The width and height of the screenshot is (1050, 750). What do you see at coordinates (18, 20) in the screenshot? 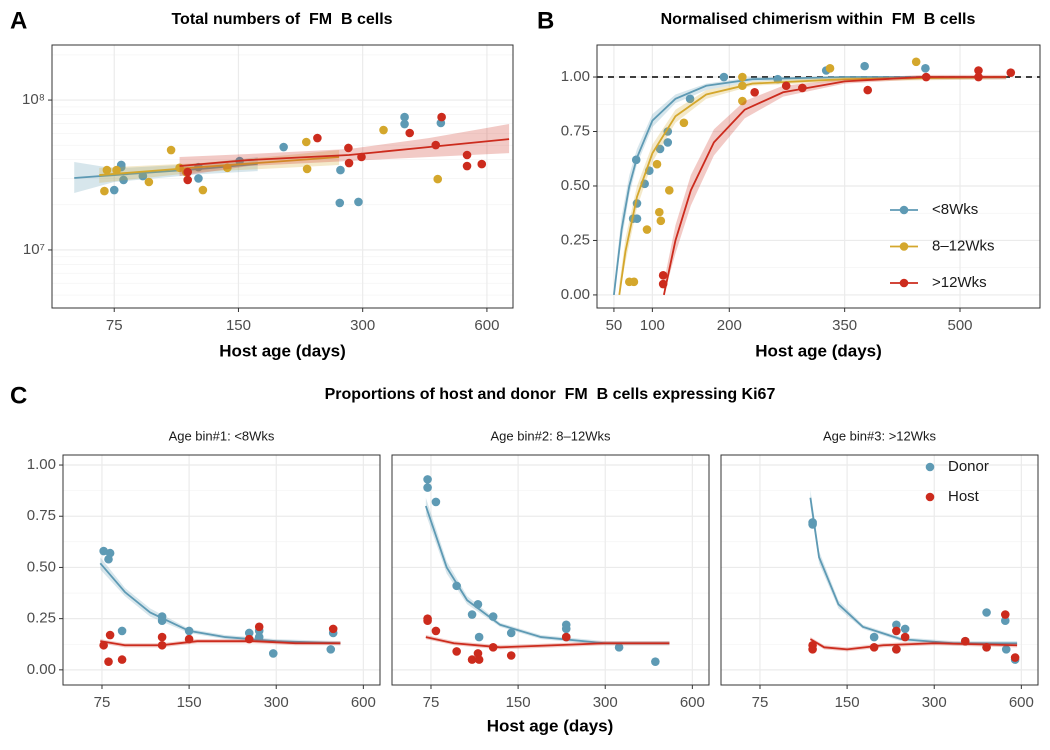
I see `panel-letter: A` at bounding box center [18, 20].